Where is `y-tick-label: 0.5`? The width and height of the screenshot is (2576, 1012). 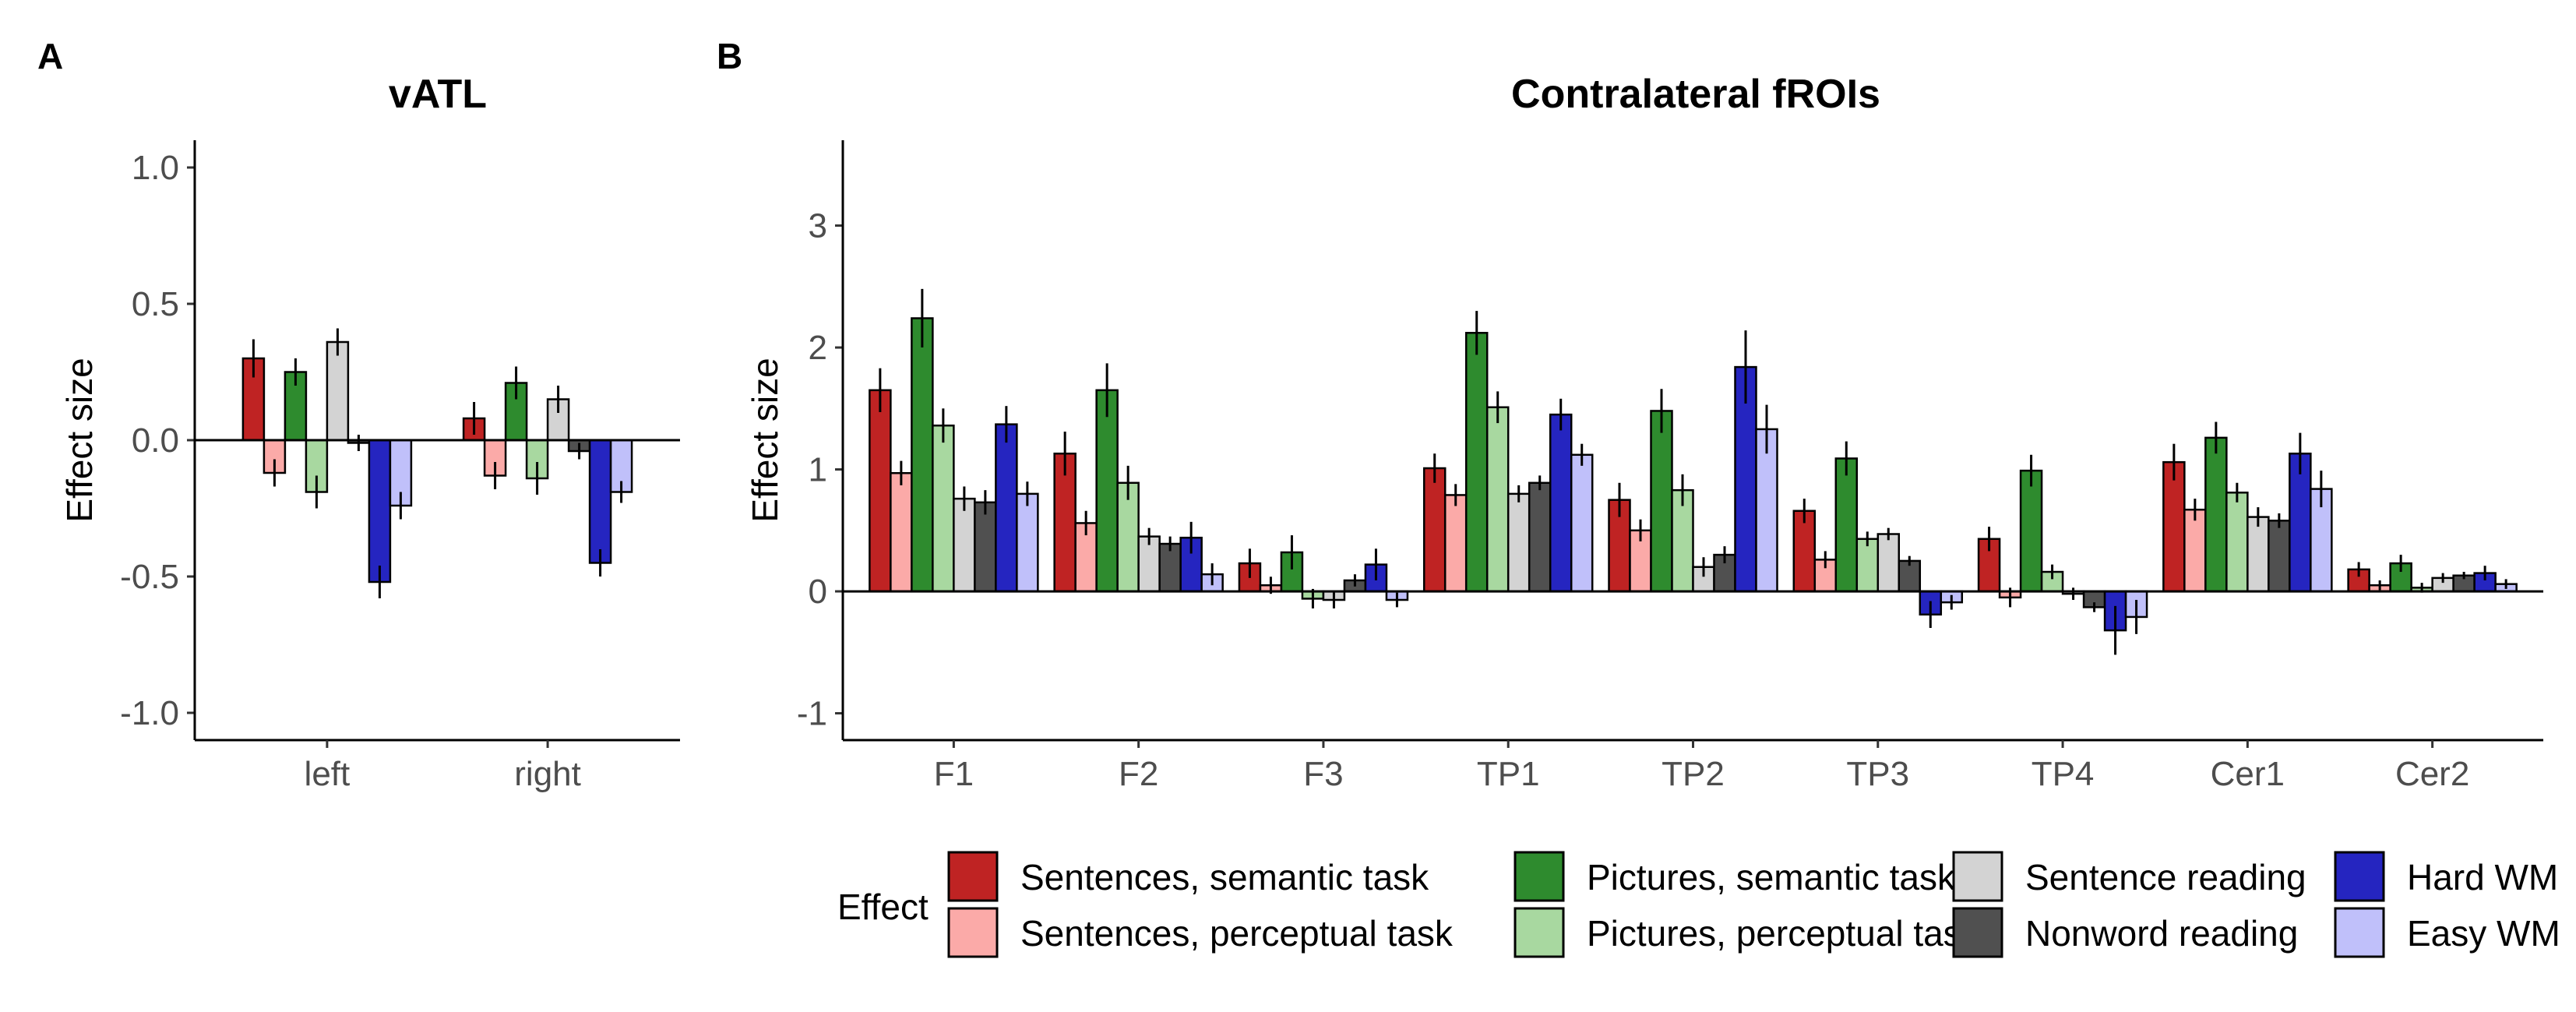
y-tick-label: 0.5 is located at coordinates (155, 304).